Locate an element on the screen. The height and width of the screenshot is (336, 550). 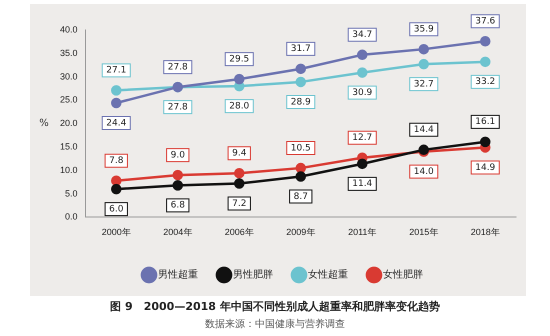
legend-label: 女性肥胖 is located at coordinates (403, 274).